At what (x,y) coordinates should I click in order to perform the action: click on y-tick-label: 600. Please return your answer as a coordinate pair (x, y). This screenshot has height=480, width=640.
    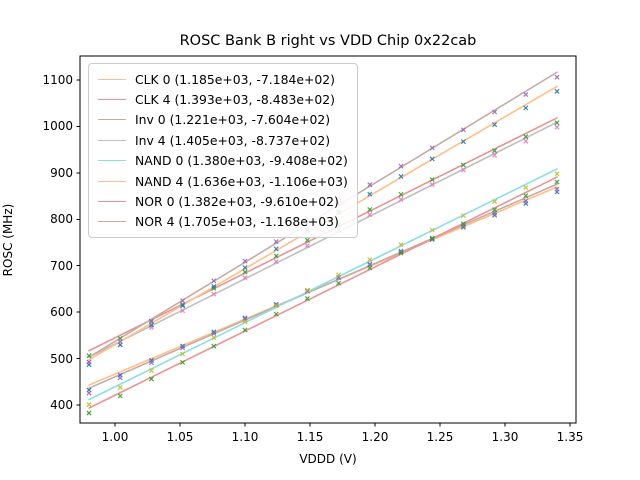
    Looking at the image, I should click on (61, 312).